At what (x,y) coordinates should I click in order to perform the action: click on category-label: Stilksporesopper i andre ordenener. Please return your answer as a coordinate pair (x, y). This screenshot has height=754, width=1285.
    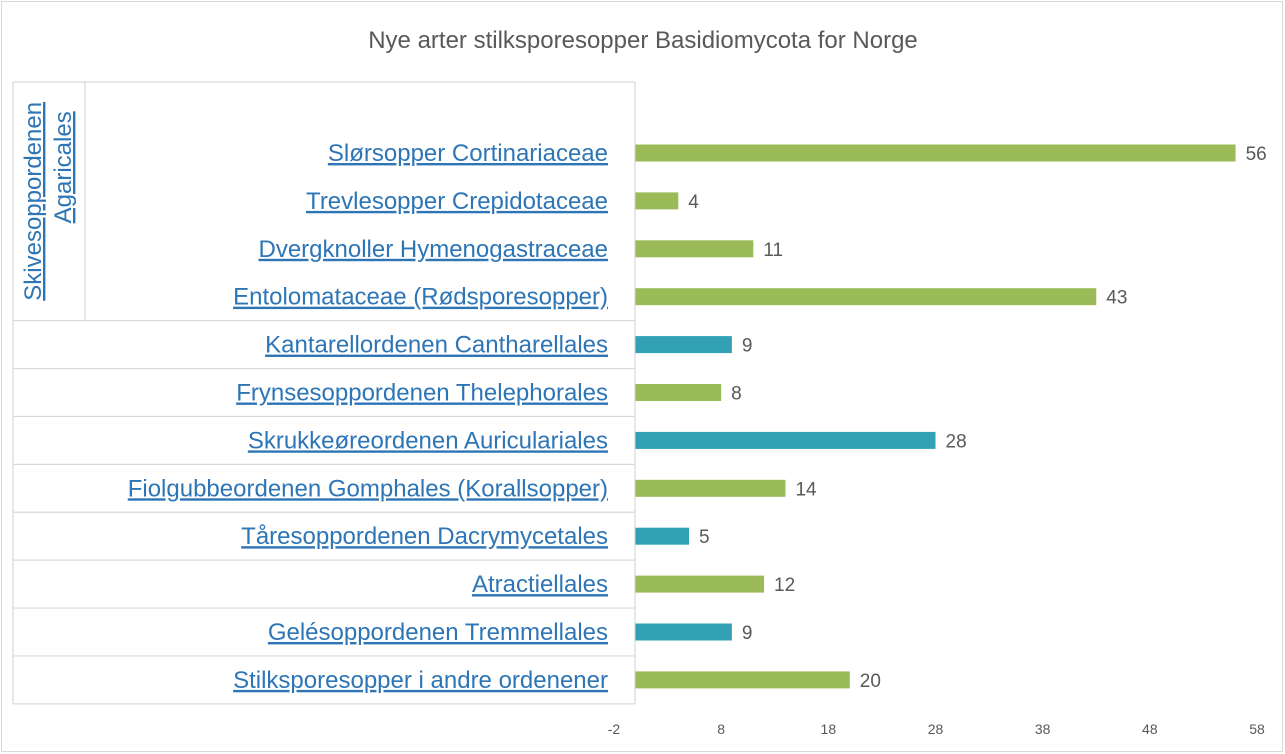
    Looking at the image, I should click on (420, 680).